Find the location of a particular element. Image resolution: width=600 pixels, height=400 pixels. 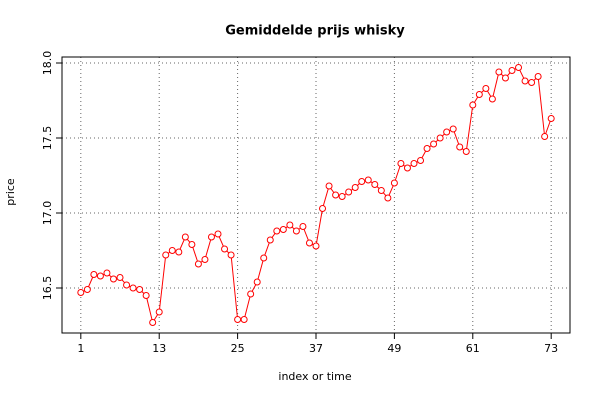

x-tick-label: 13 is located at coordinates (159, 348).